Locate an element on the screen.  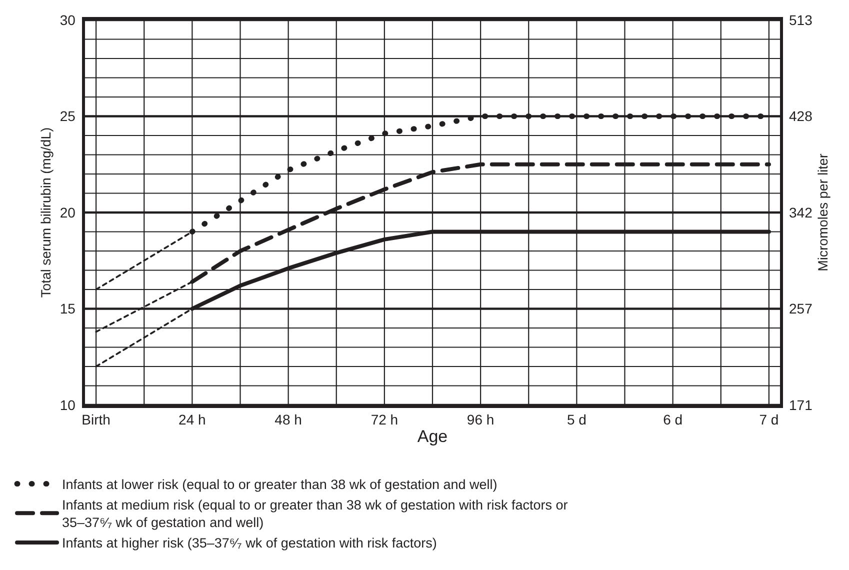
y-tick-label: 15 is located at coordinates (68, 308).